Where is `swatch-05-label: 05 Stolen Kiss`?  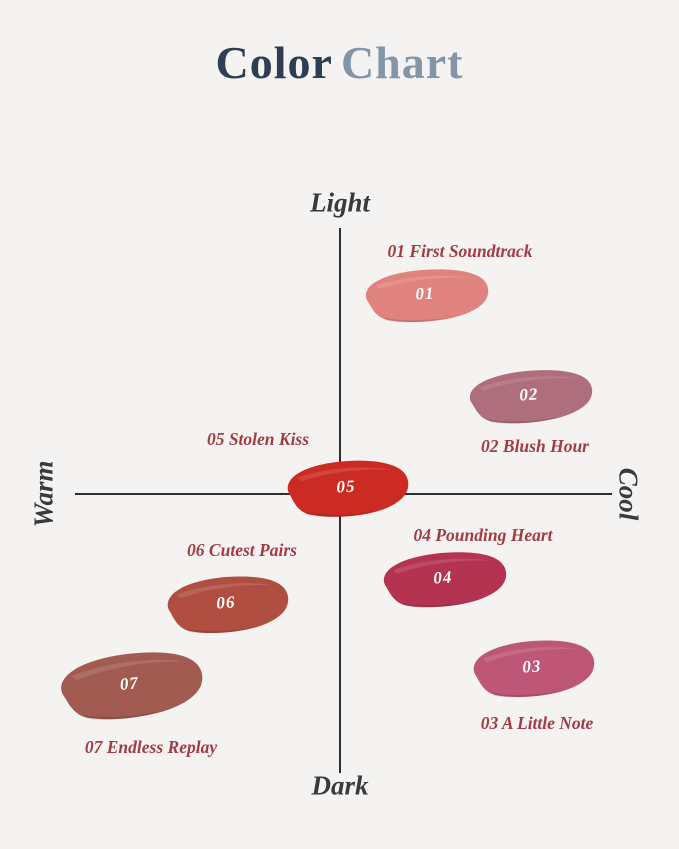 swatch-05-label: 05 Stolen Kiss is located at coordinates (258, 439).